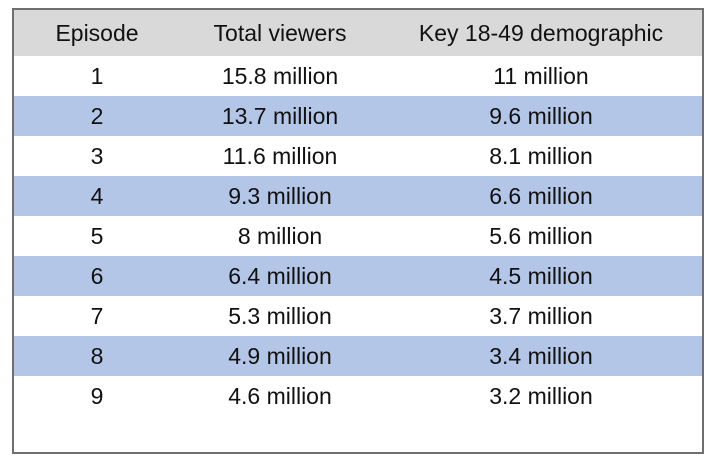  I want to click on table-row: 9 4.6 million 3.2 million, so click(358, 396).